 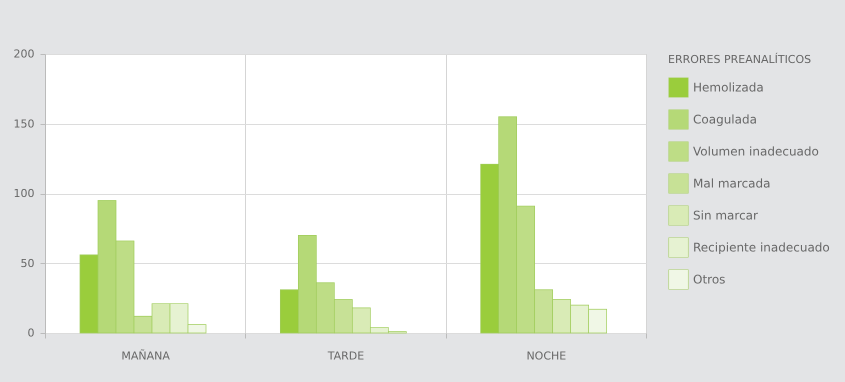 I want to click on legend-label: Sin marcar, so click(x=725, y=215).